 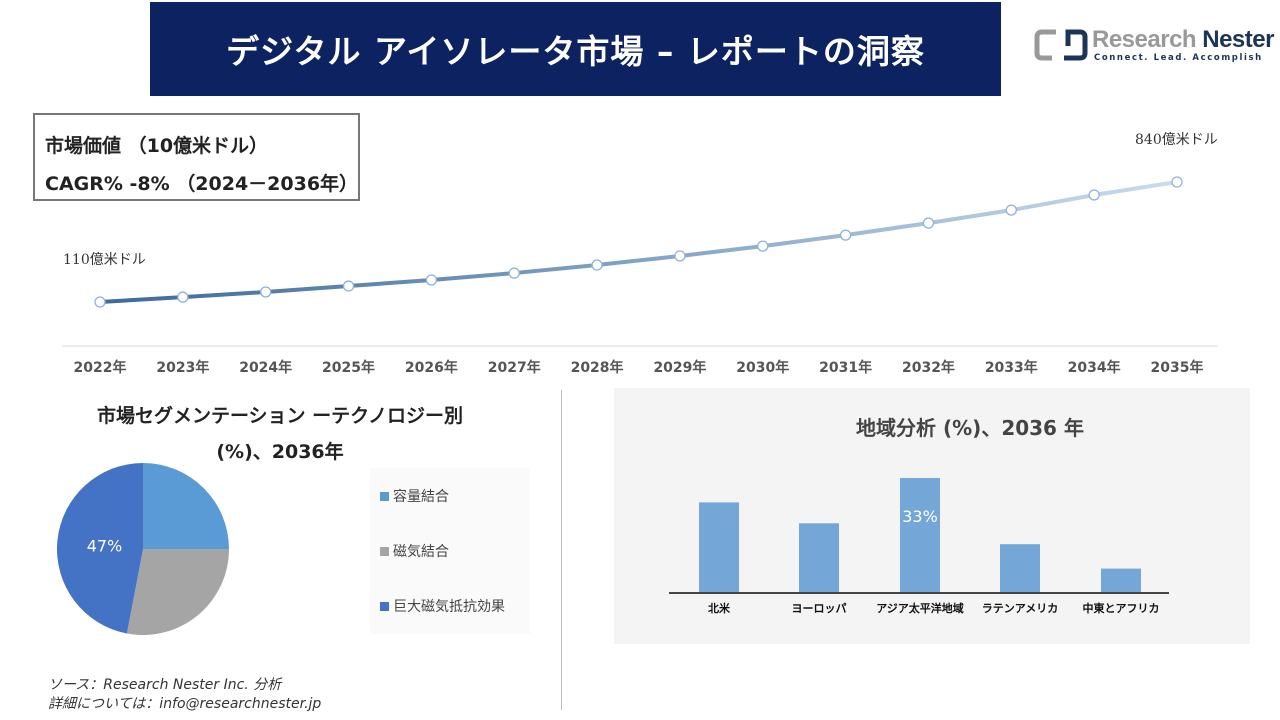 I want to click on pie-legend: 容量結合 磁気結合 巨大磁気抵抗効果, so click(x=450, y=551).